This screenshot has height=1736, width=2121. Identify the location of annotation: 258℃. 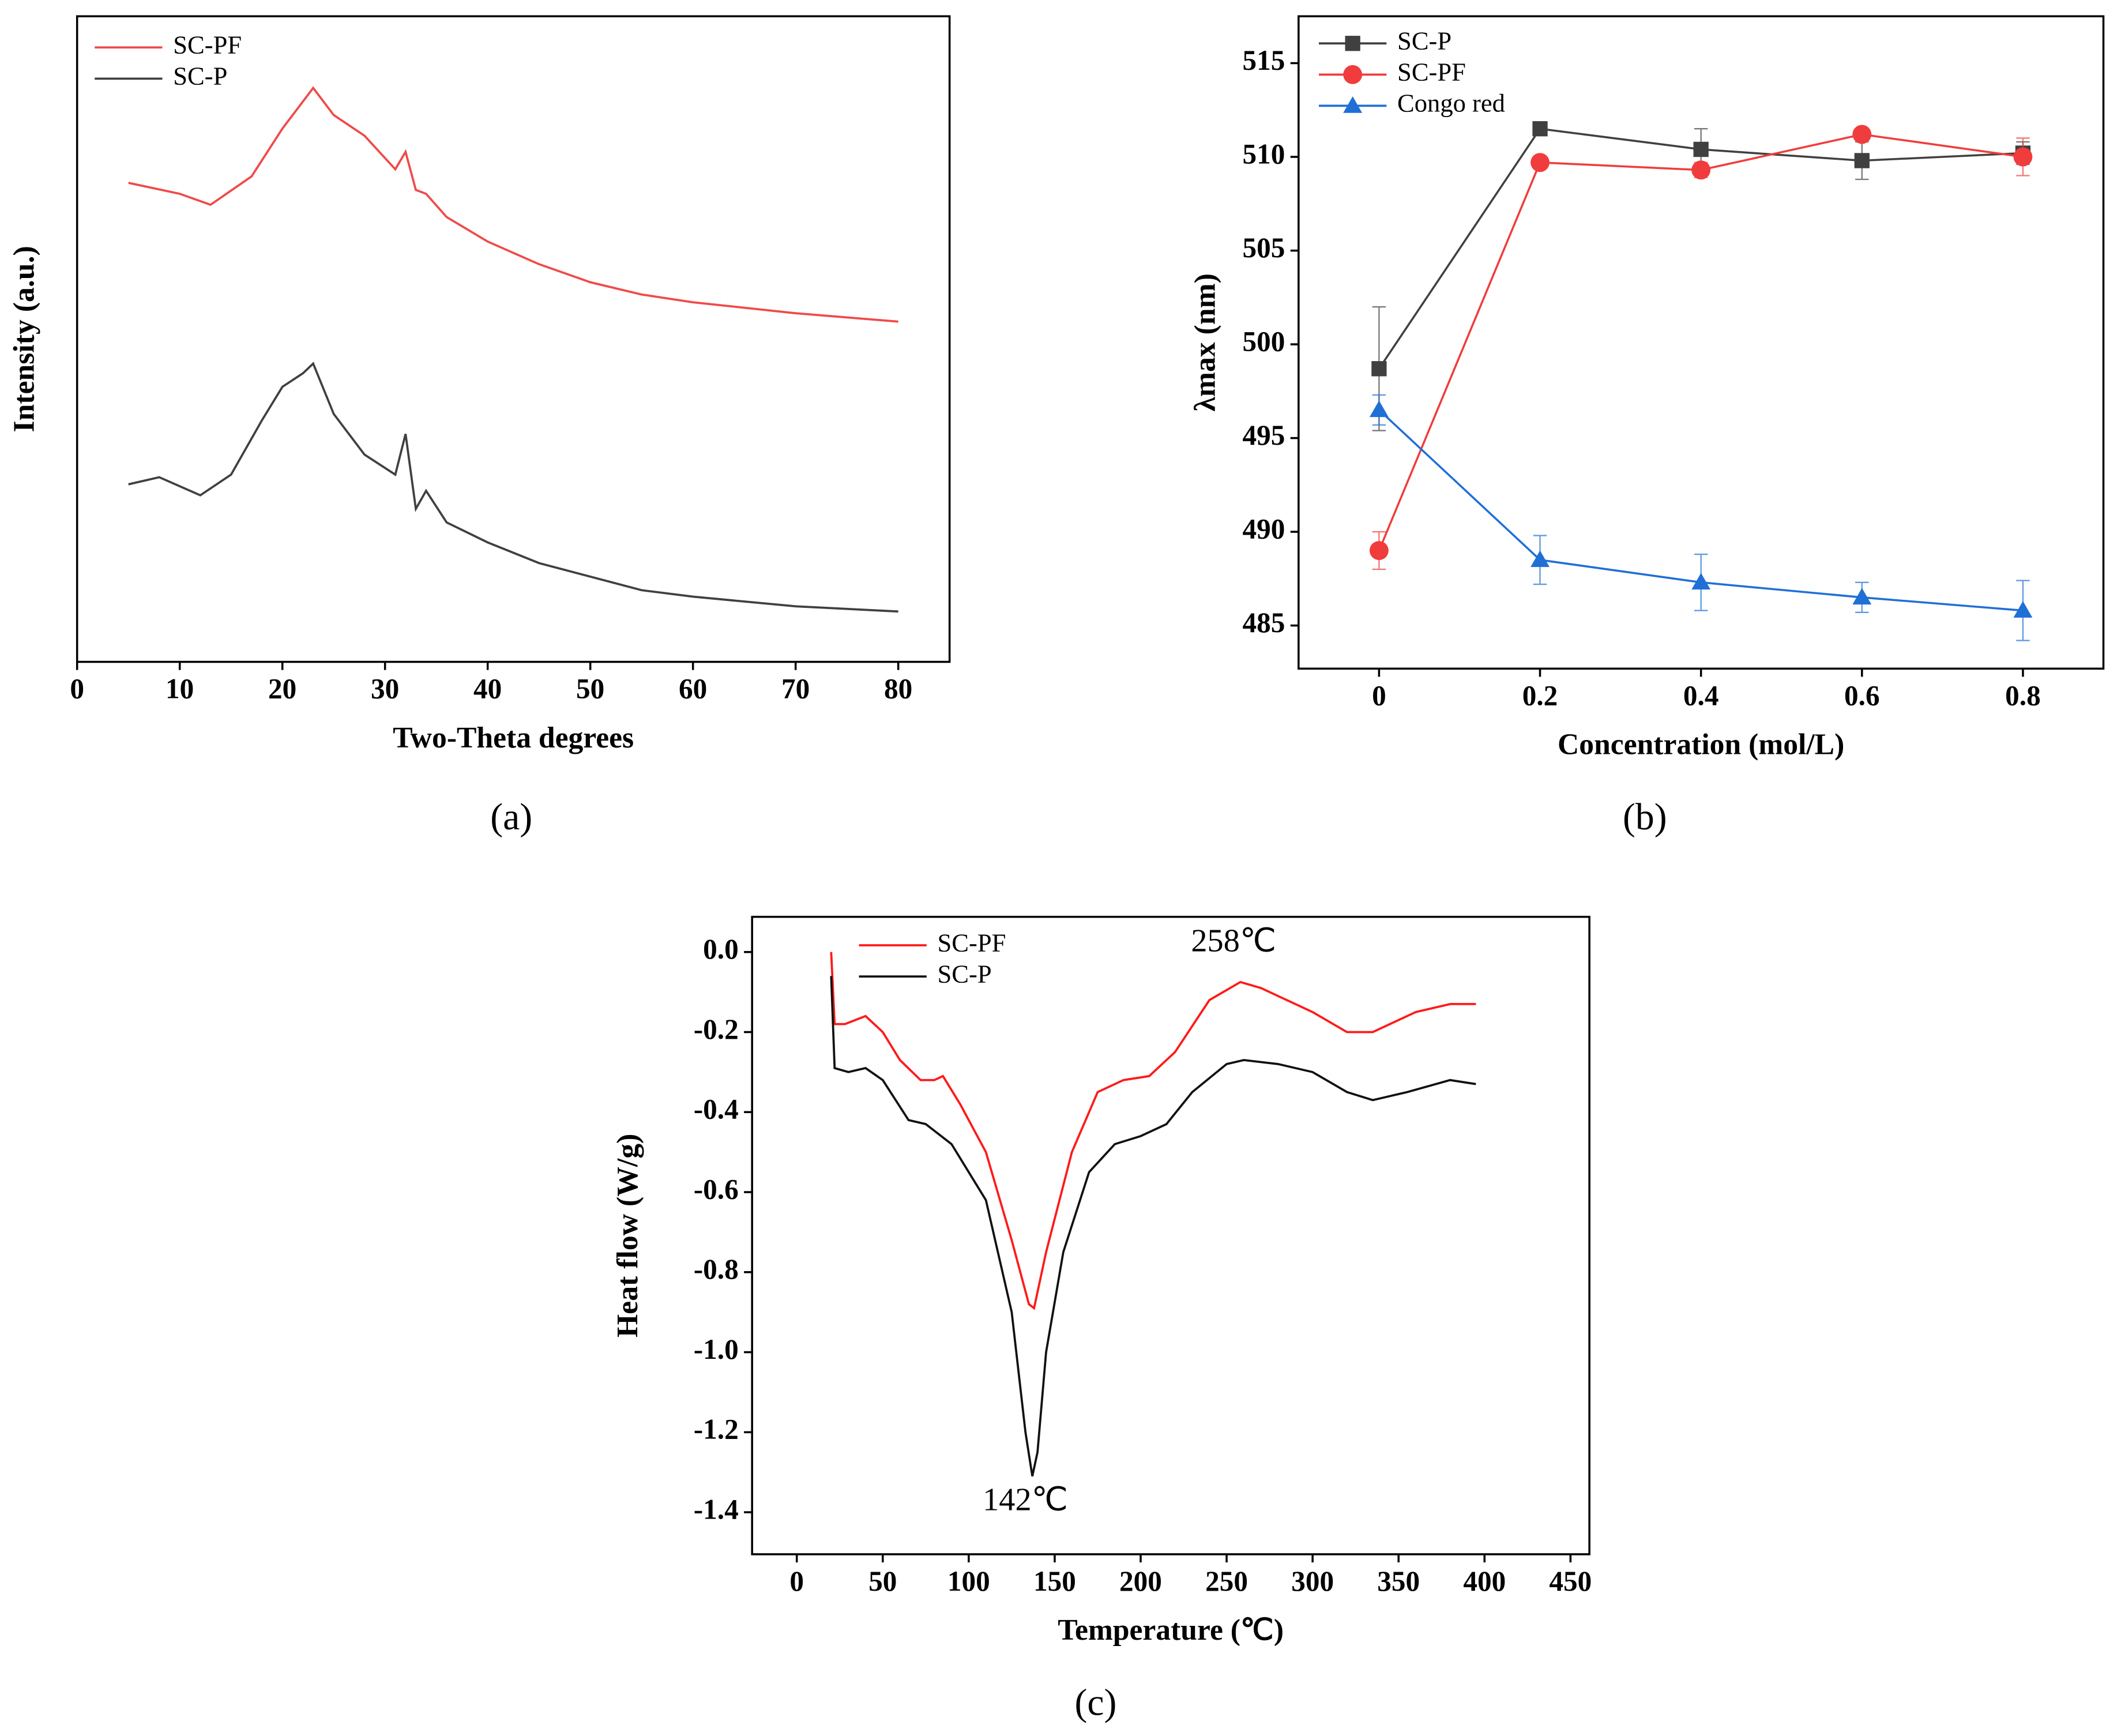
(1233, 941).